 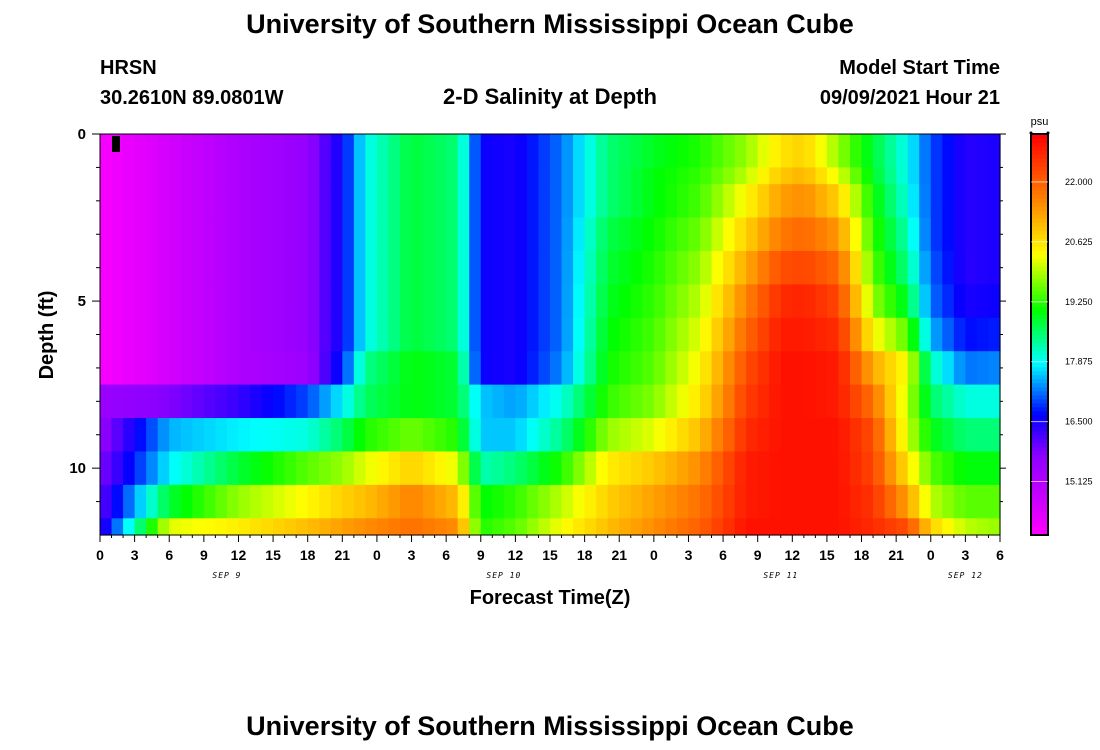 I want to click on x-tick-label: 12, so click(x=239, y=555).